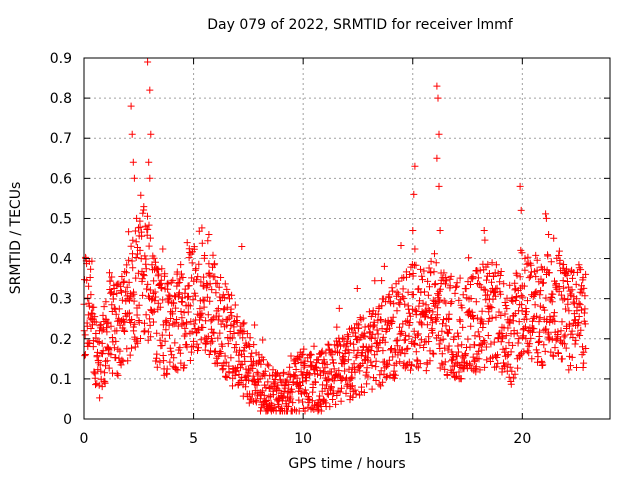  What do you see at coordinates (61, 179) in the screenshot?
I see `y-tick-label: 0.6` at bounding box center [61, 179].